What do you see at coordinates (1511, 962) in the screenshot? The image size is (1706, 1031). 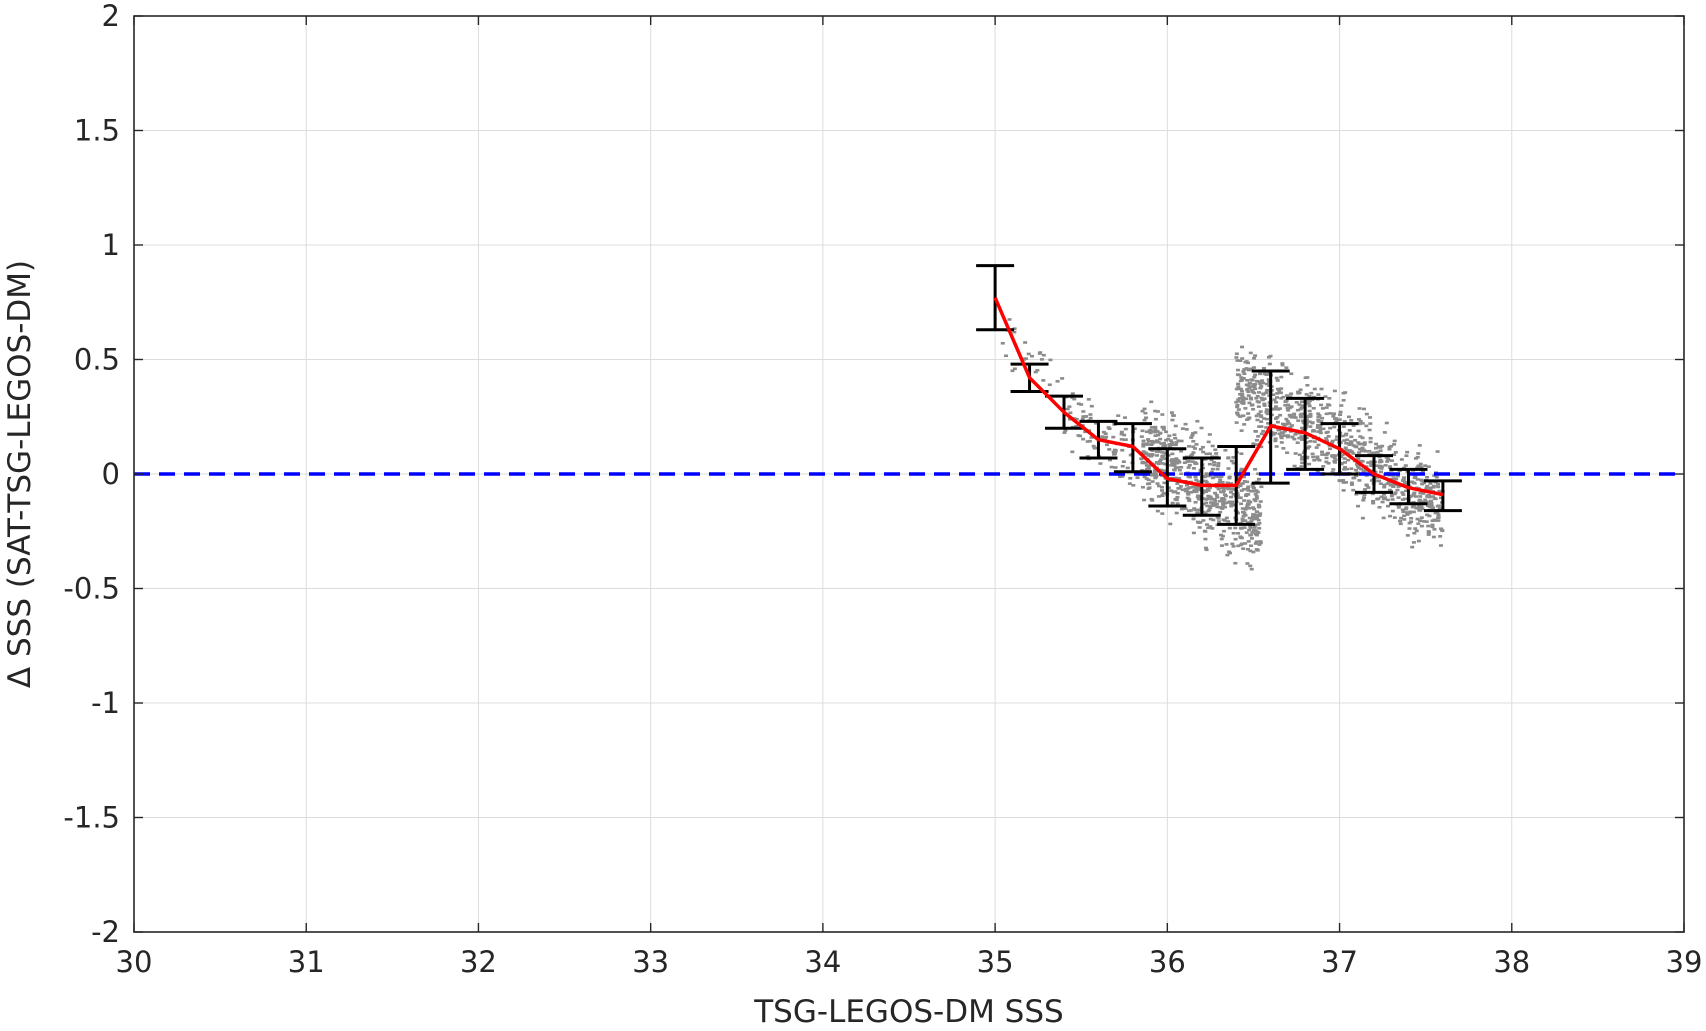 I see `x-tick-label: 38` at bounding box center [1511, 962].